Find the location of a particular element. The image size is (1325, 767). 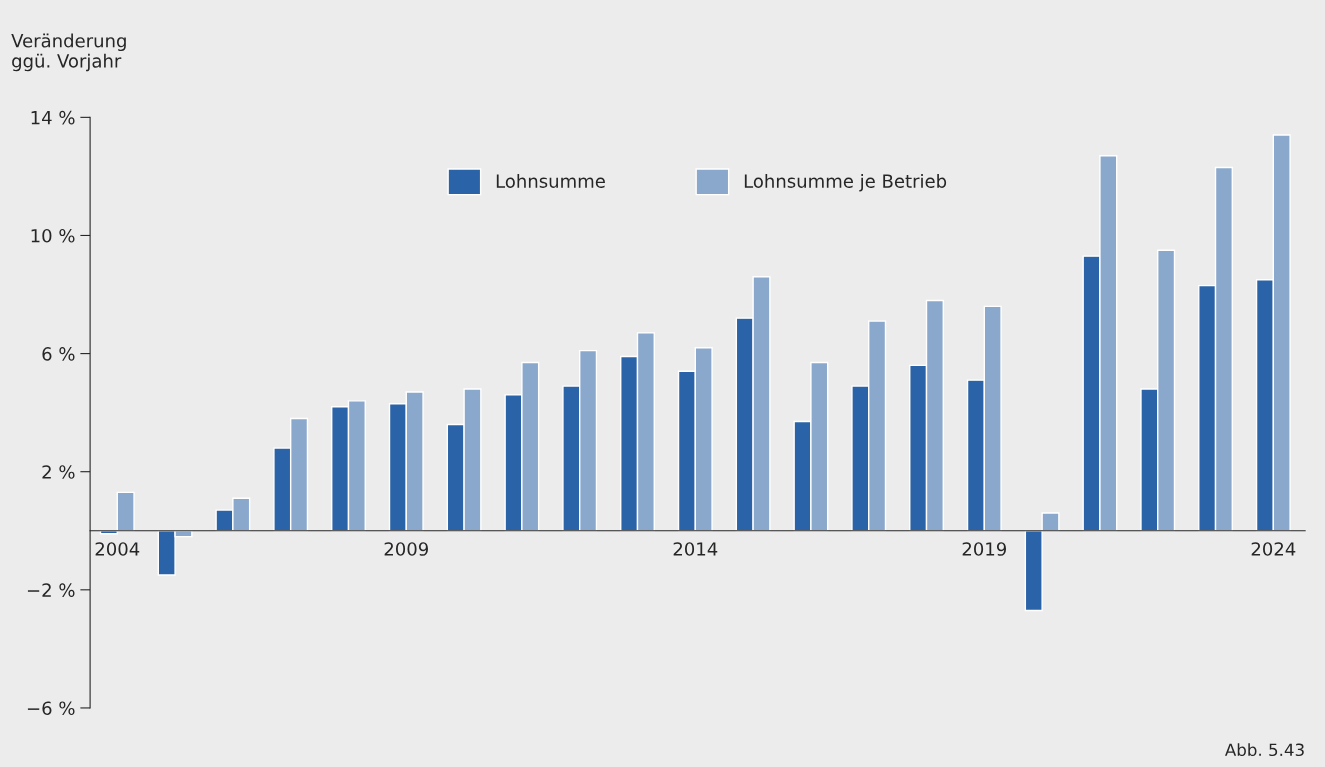

x-tick-label: 2009 is located at coordinates (406, 549).